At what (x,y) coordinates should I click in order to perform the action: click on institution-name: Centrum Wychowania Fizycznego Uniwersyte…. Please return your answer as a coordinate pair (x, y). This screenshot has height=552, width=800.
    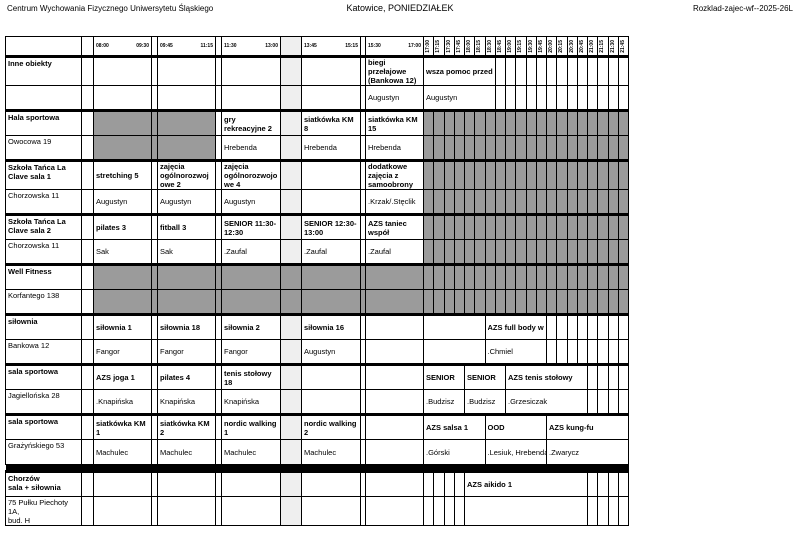
    Looking at the image, I should click on (110, 8).